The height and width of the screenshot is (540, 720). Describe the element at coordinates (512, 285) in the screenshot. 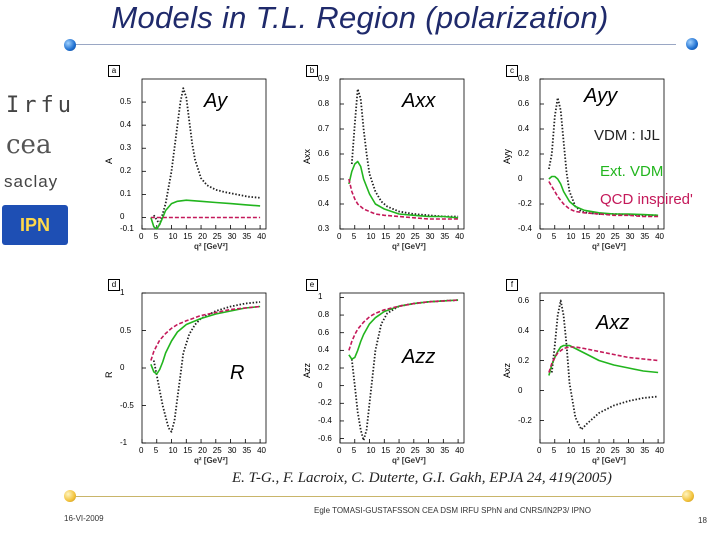

I see `panel-letter-f: f` at that location.